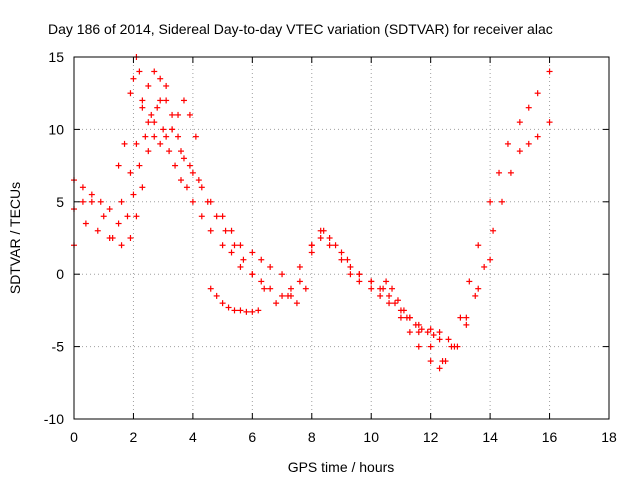 The height and width of the screenshot is (480, 640). Describe the element at coordinates (60, 202) in the screenshot. I see `y-tick-label: 5` at that location.